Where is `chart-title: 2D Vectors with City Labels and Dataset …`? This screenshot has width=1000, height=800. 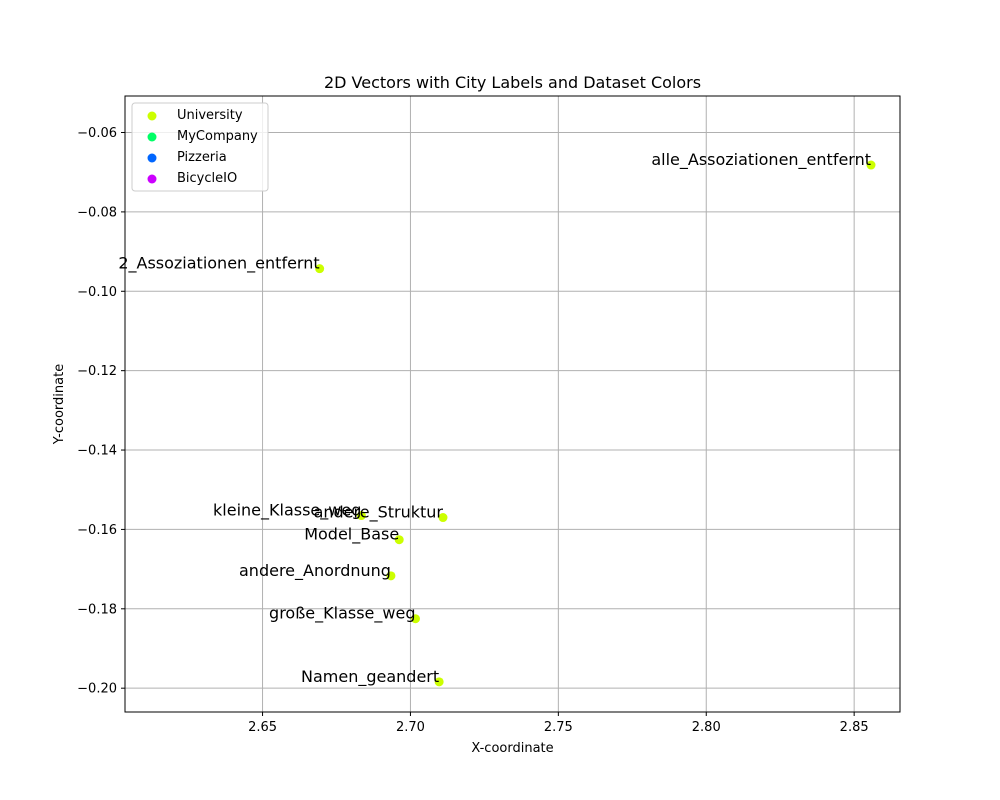 chart-title: 2D Vectors with City Labels and Dataset … is located at coordinates (512, 82).